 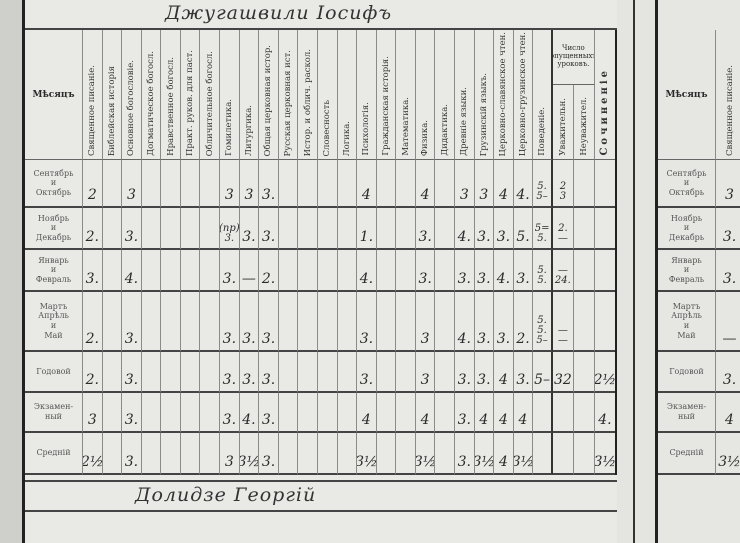 I want to click on subject-header-label: Основное богословіе., so click(x=131, y=107).